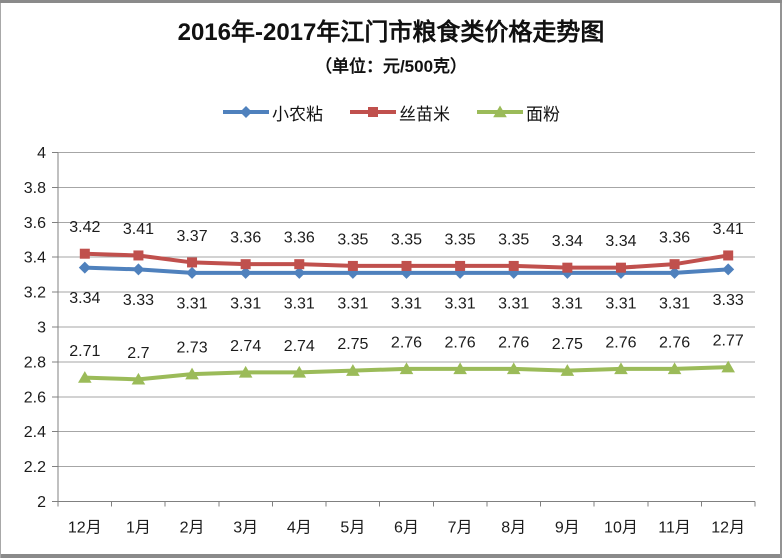 The width and height of the screenshot is (782, 558). Describe the element at coordinates (391, 66) in the screenshot. I see `chart-subtitle: （单位：元/500克）` at that location.